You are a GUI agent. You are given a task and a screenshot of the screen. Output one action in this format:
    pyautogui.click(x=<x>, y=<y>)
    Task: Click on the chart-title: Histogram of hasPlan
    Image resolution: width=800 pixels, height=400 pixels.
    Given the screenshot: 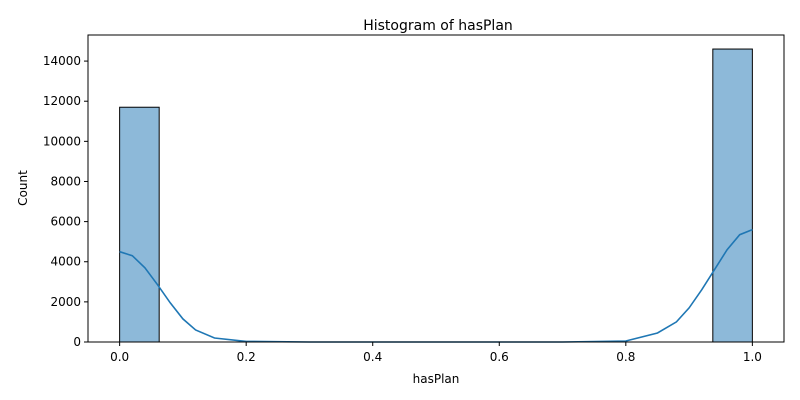 What is the action you would take?
    pyautogui.click(x=438, y=26)
    